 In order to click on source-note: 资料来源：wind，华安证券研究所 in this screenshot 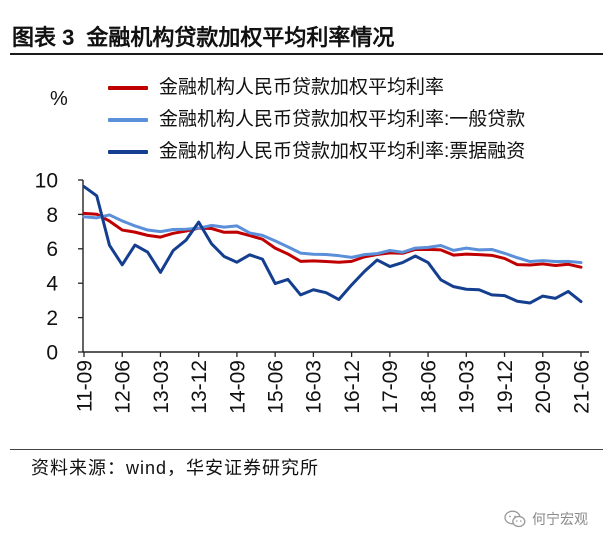, I will do `click(175, 468)`.